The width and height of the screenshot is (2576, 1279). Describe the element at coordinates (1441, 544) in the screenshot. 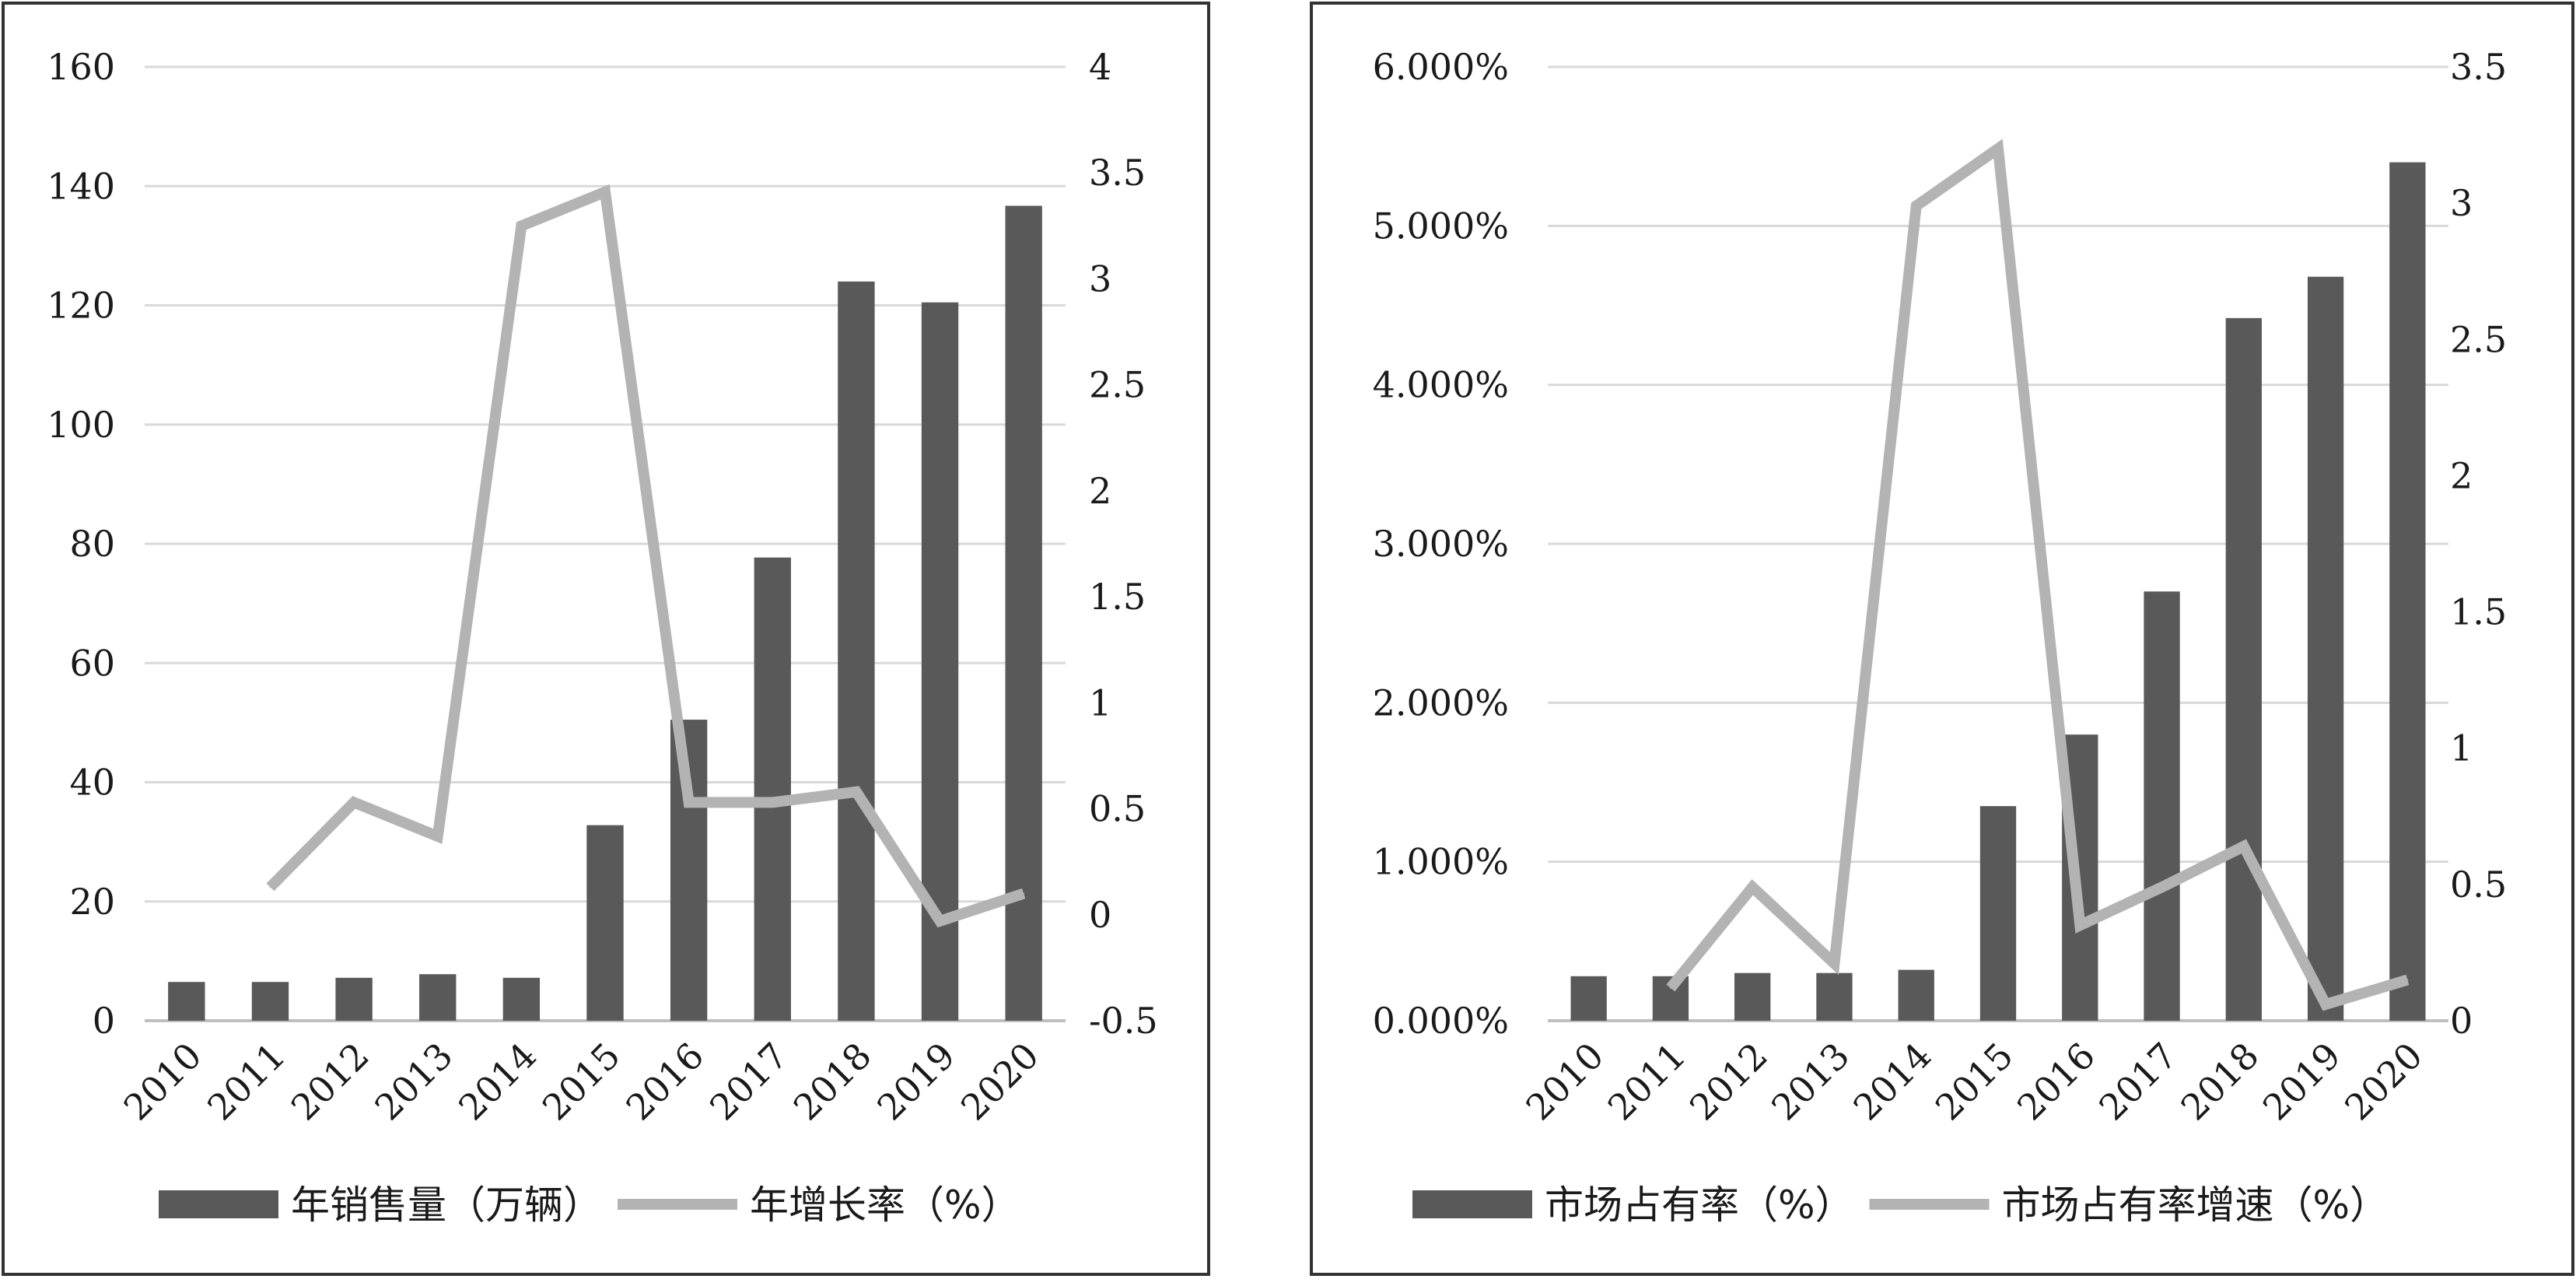

I see `y-left-tick-label: 3.000%` at that location.